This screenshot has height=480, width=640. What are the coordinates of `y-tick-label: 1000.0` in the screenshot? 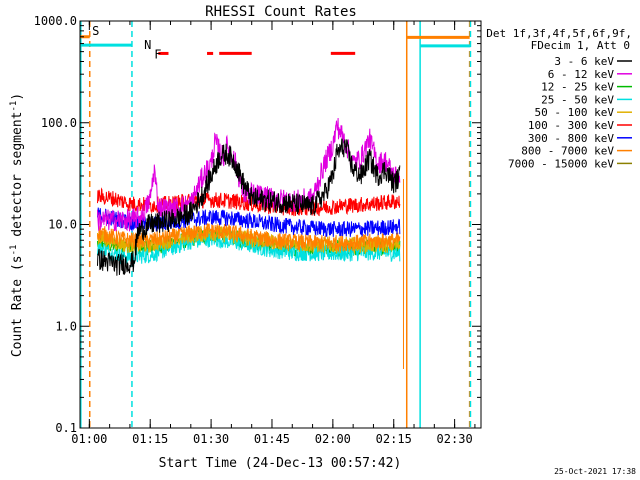 It's located at (55, 21).